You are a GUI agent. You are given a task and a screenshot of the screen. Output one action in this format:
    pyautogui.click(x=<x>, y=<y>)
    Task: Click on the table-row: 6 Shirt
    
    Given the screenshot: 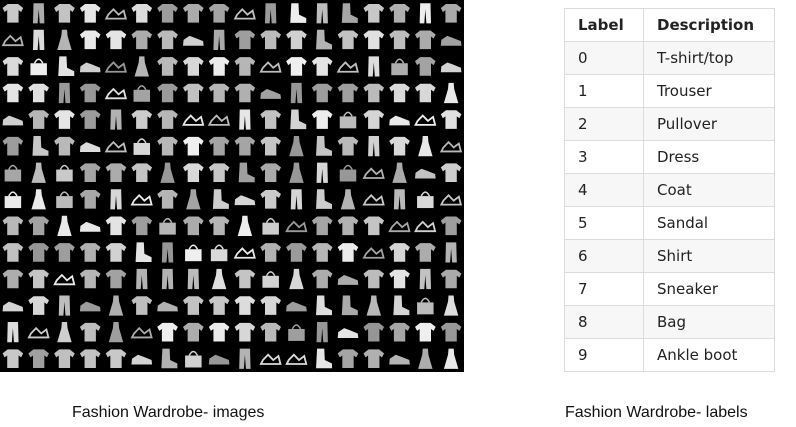 What is the action you would take?
    pyautogui.click(x=669, y=256)
    